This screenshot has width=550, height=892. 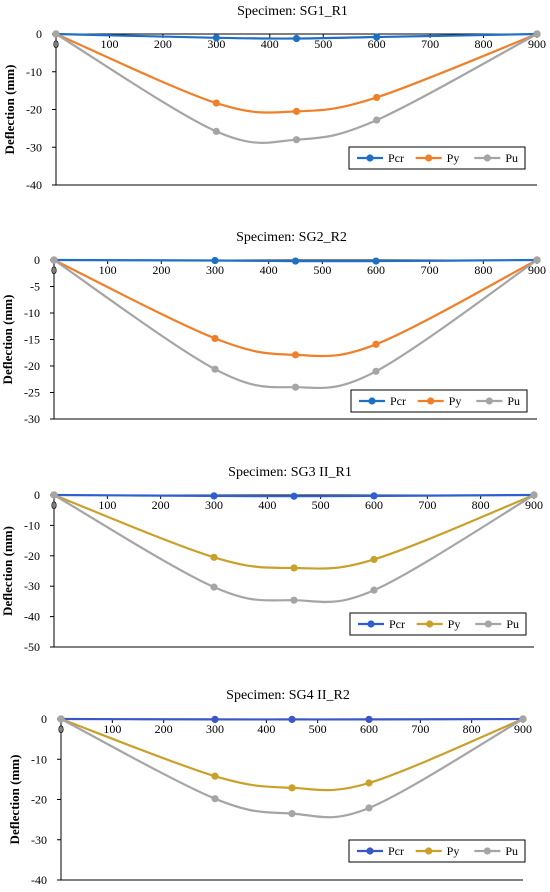 What do you see at coordinates (32, 393) in the screenshot?
I see `y-tick-label: -25` at bounding box center [32, 393].